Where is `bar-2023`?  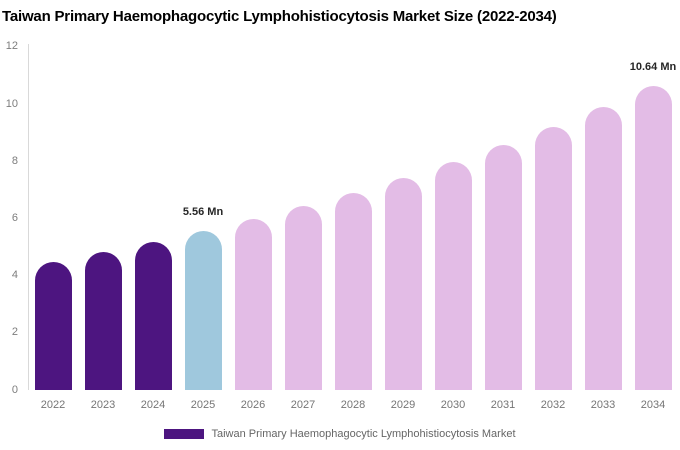
bar-2023 is located at coordinates (103, 321).